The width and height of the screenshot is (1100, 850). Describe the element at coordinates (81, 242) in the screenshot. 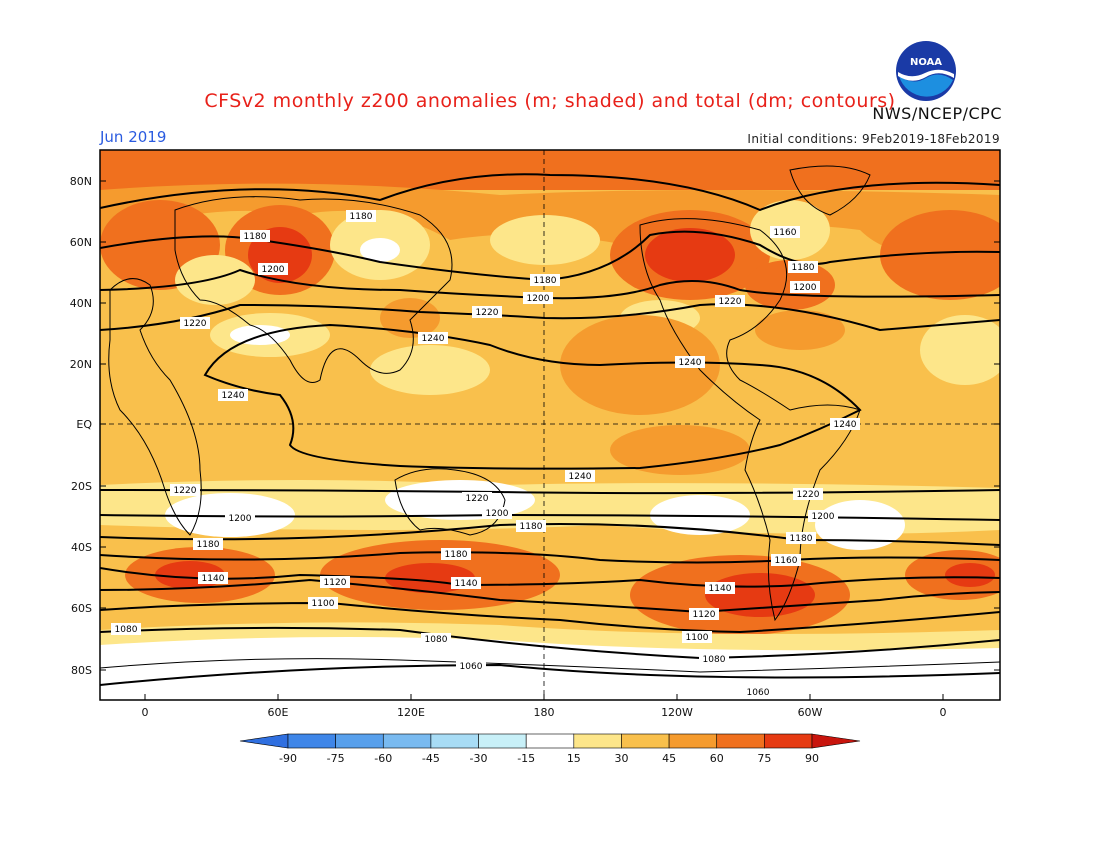

I see `lat-label: 60N` at that location.